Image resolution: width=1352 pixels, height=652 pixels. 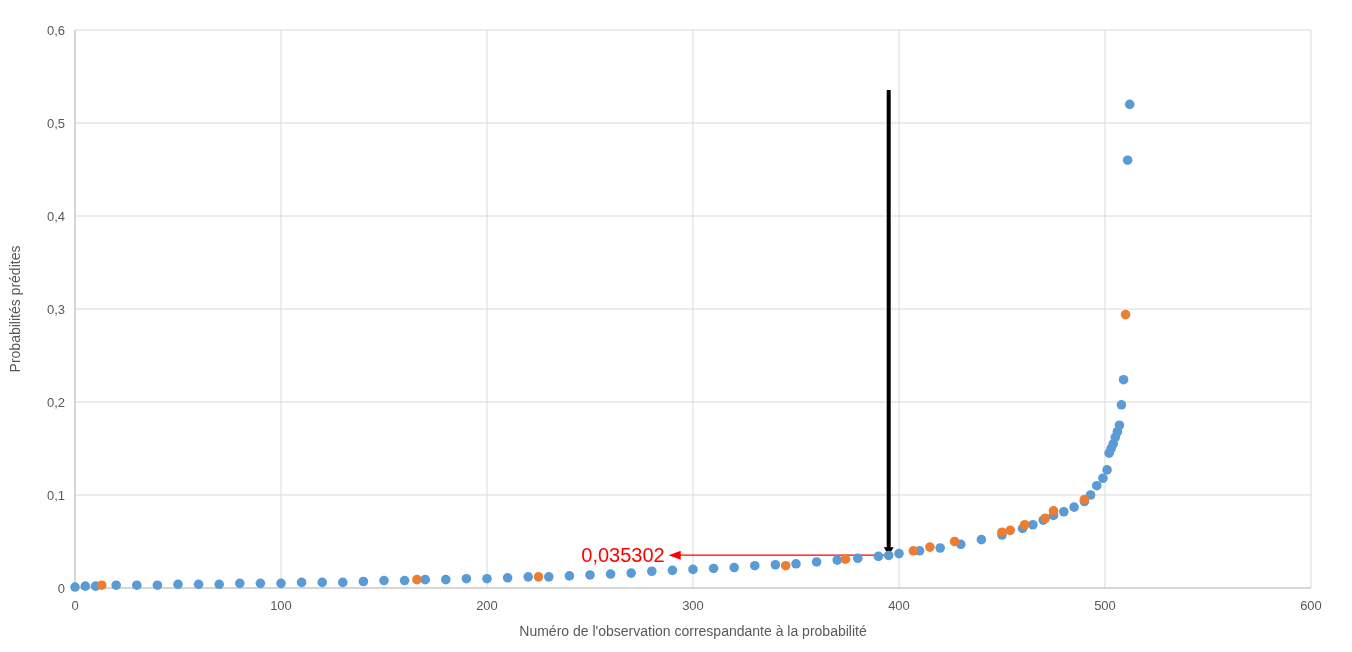 I want to click on y-tick-label: 0,6, so click(x=55, y=30).